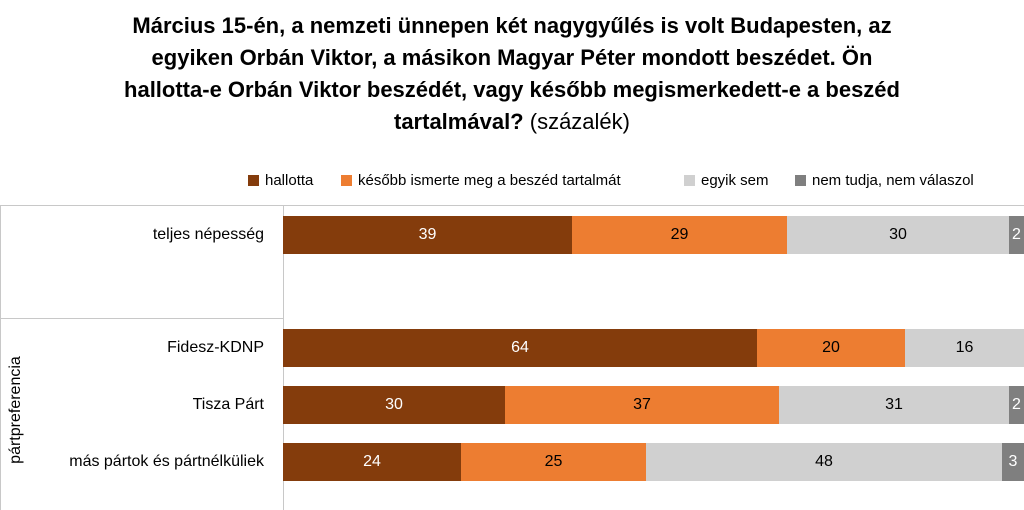  What do you see at coordinates (893, 180) in the screenshot?
I see `legend-label: nem tudja, nem válaszol` at bounding box center [893, 180].